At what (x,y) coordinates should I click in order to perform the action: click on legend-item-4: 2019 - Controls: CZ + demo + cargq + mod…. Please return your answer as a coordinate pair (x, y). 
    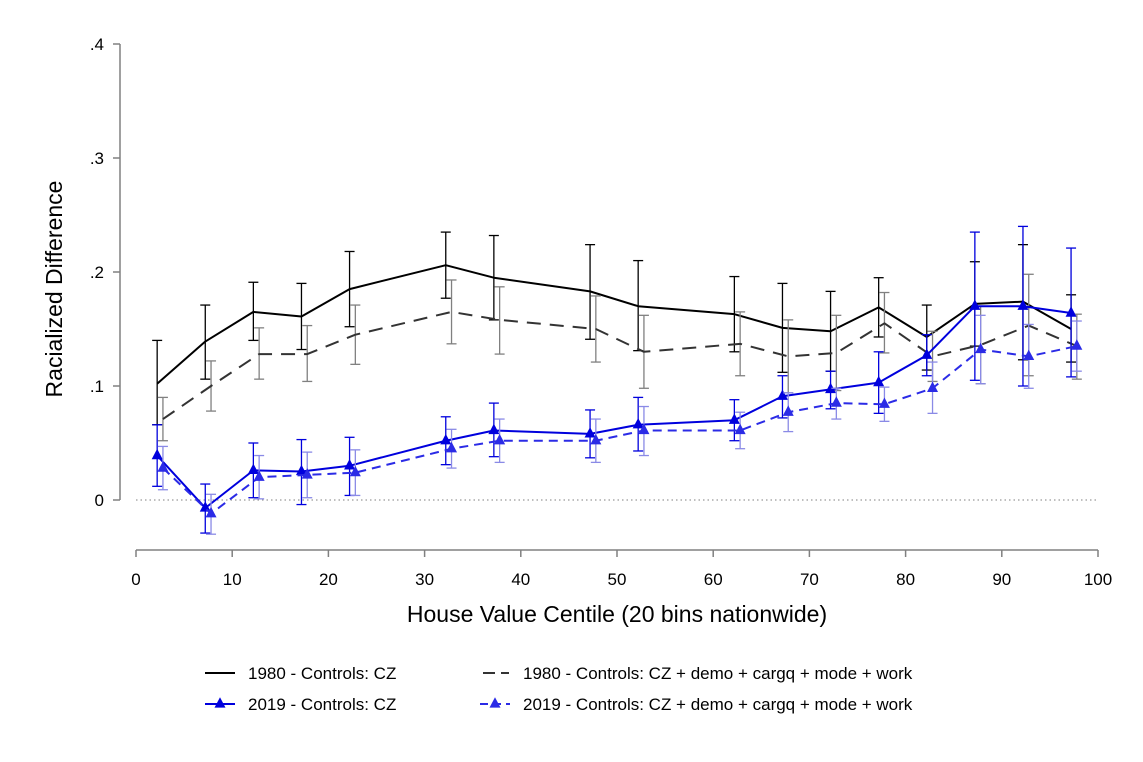
    Looking at the image, I should click on (696, 704).